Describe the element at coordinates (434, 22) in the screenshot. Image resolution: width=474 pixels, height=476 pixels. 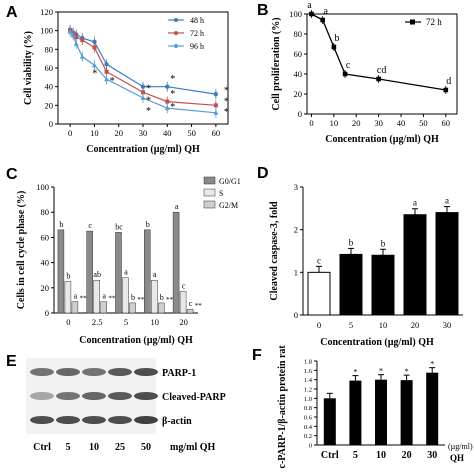
I see `legend-label: 72 h` at that location.